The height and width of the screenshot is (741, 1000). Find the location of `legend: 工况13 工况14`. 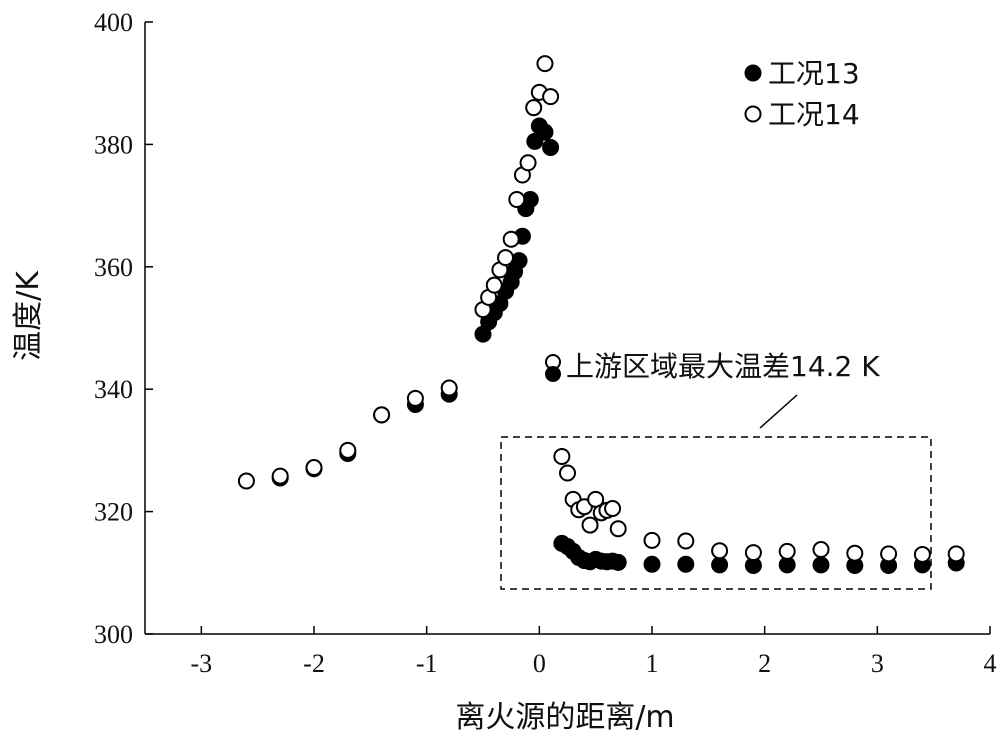

legend: 工况13 工况14 is located at coordinates (802, 94).